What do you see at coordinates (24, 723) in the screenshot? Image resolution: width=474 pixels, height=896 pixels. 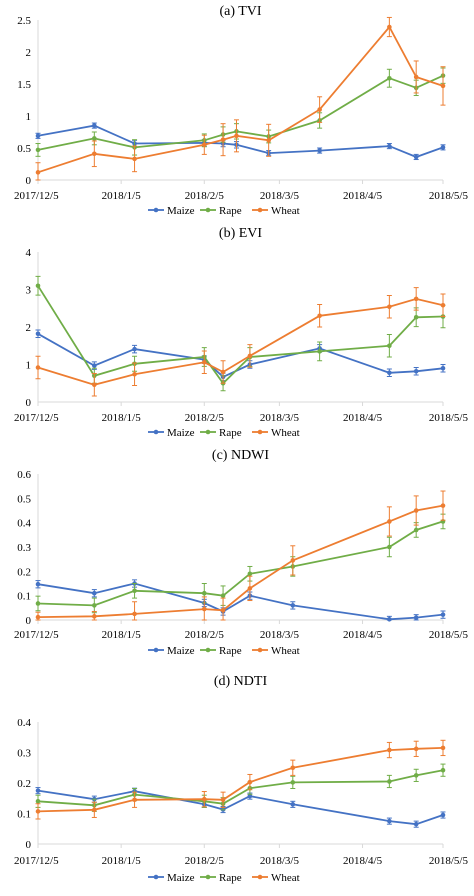 I see `y-tick-label: 0.4` at bounding box center [24, 723].